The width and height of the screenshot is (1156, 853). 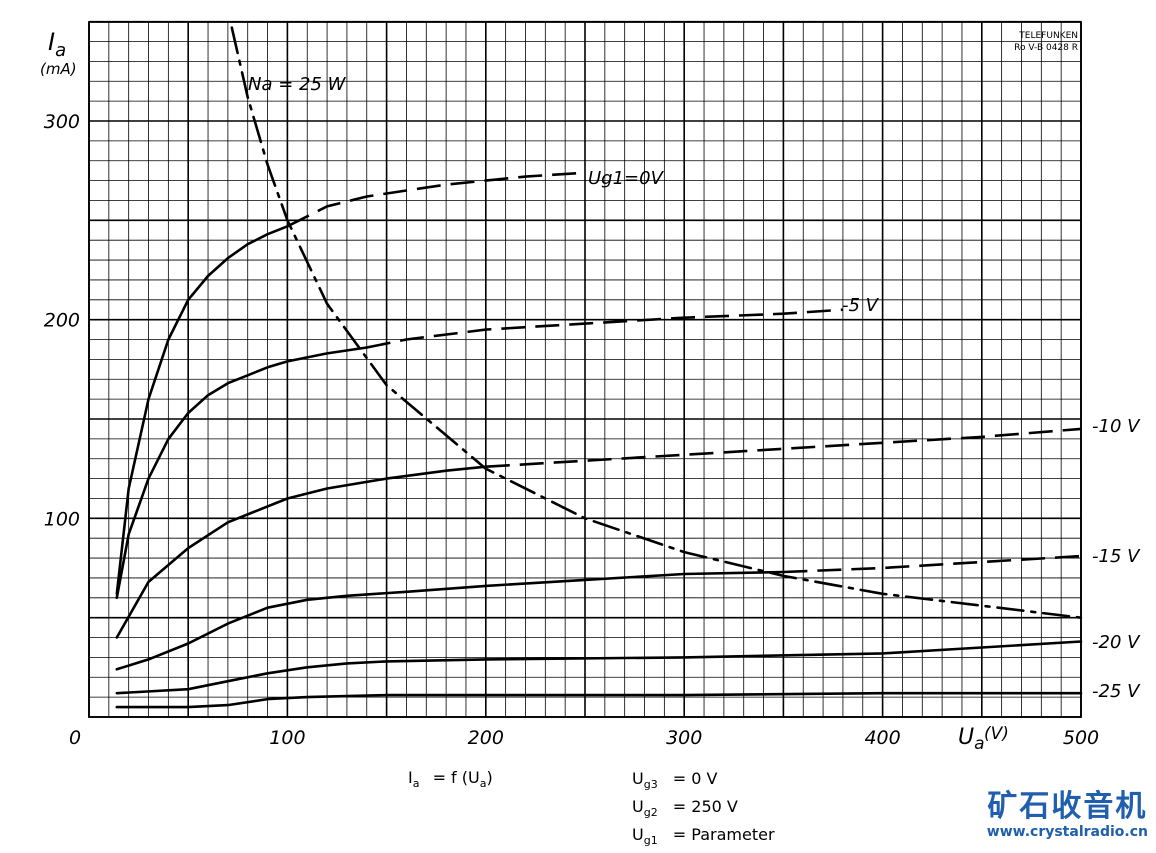 I want to click on param-g2: Ug2 = 250 V, so click(x=685, y=808).